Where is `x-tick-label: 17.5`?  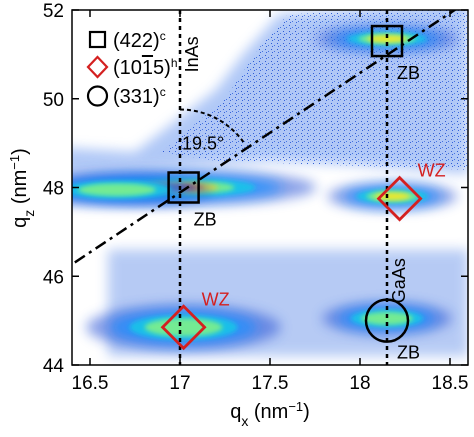 x-tick-label: 17.5 is located at coordinates (270, 383).